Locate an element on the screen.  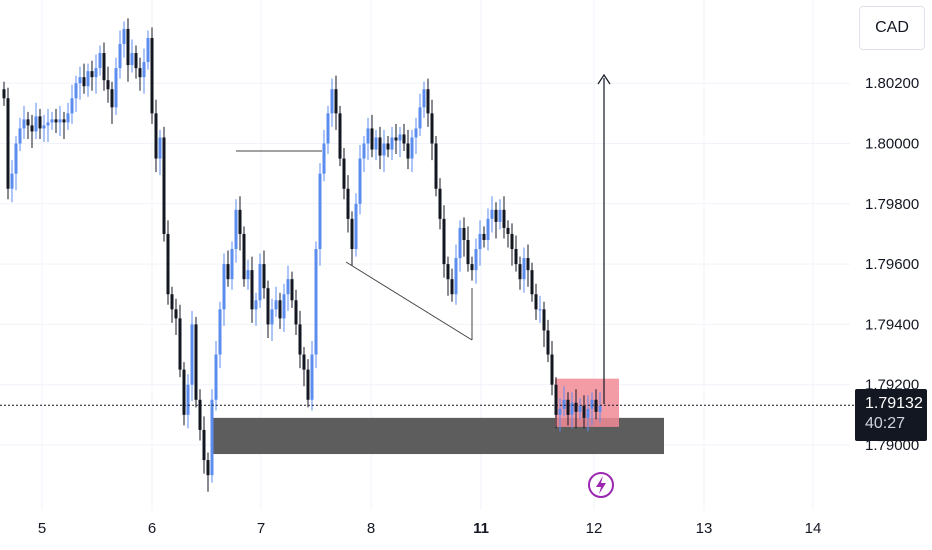
lightning-icon is located at coordinates (601, 485).